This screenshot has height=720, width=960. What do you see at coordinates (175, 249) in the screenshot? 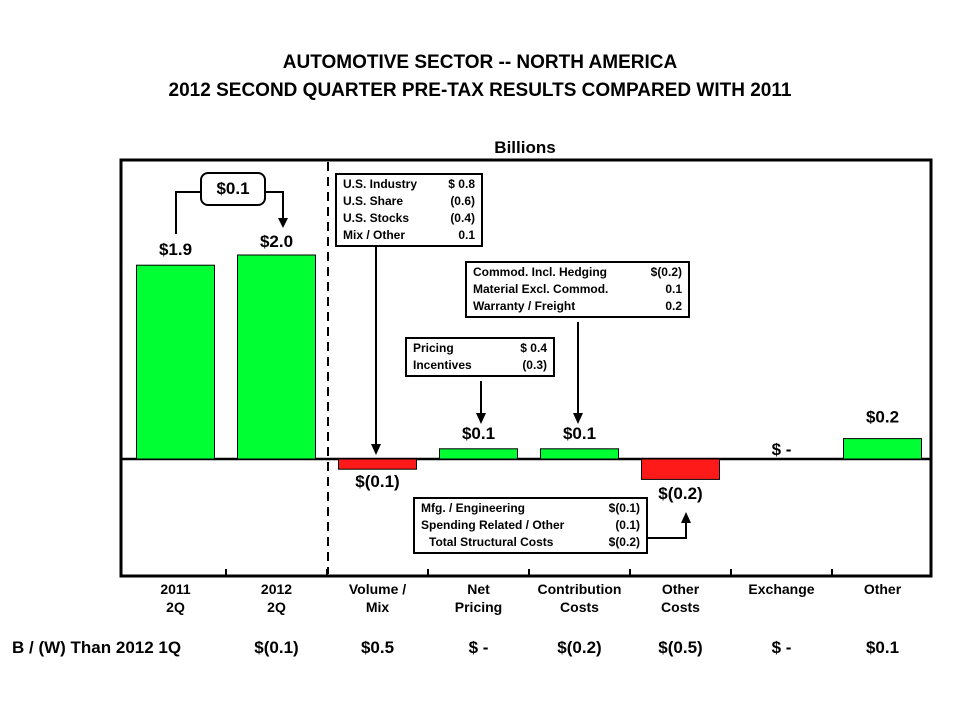
I see `bar-value-label-0: $1.9` at bounding box center [175, 249].